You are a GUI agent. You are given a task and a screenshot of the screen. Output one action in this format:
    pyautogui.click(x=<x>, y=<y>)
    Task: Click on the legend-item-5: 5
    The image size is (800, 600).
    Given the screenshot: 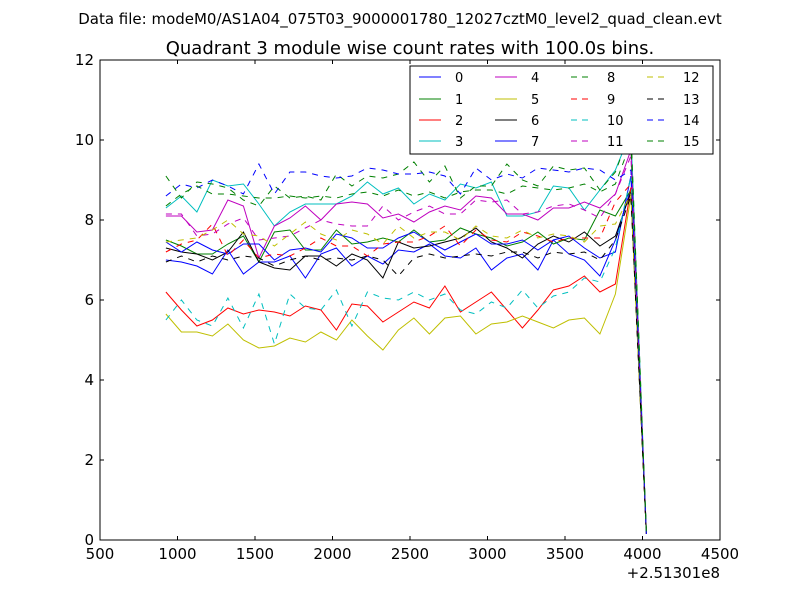 What is the action you would take?
    pyautogui.click(x=517, y=100)
    